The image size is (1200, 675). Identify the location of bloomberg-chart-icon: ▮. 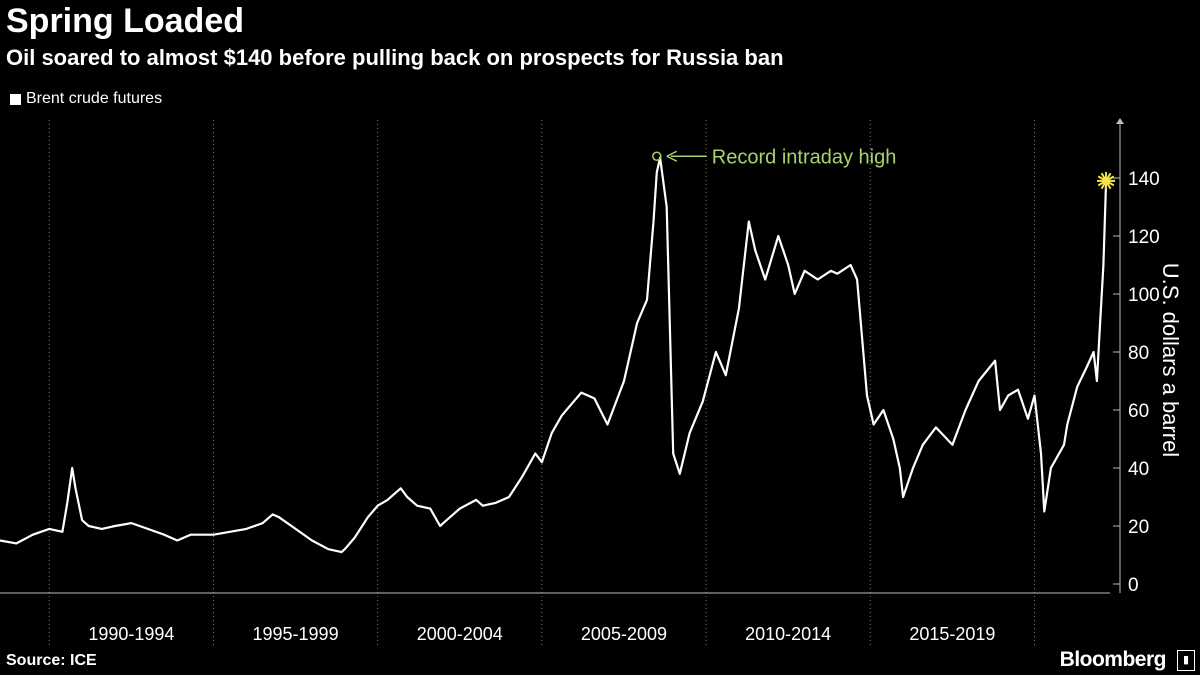
(1186, 660).